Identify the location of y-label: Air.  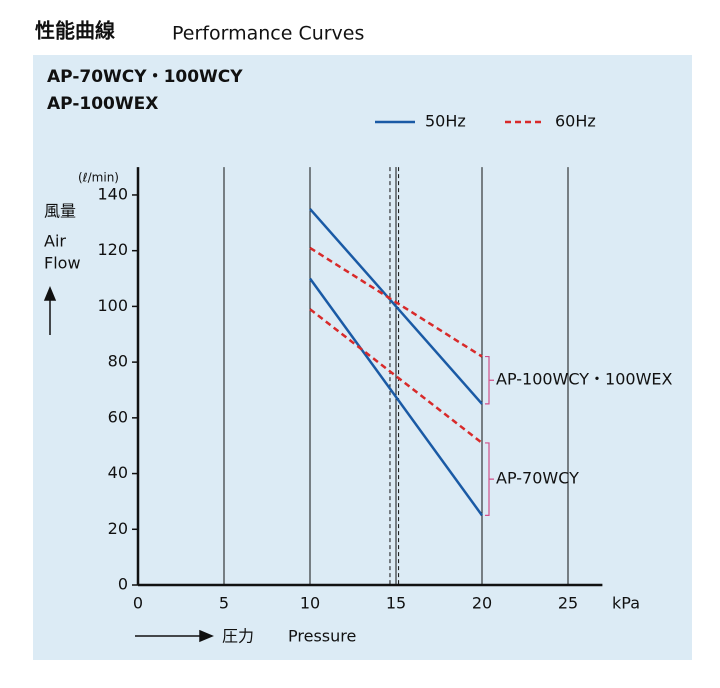
(55, 241).